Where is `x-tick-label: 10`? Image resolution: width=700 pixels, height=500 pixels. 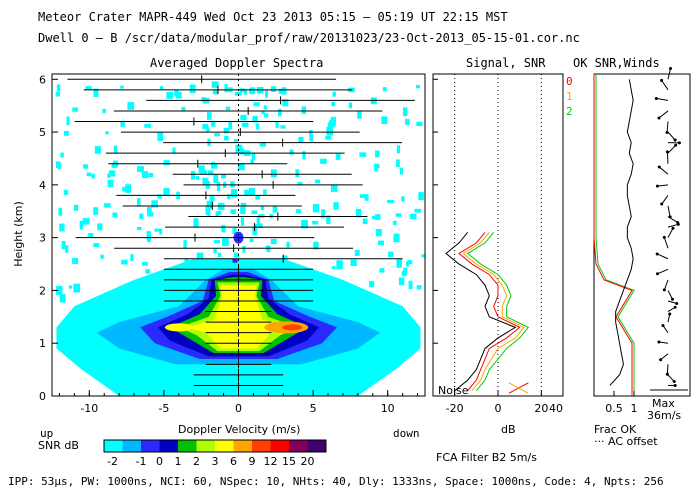 x-tick-label: 10 is located at coordinates (388, 408).